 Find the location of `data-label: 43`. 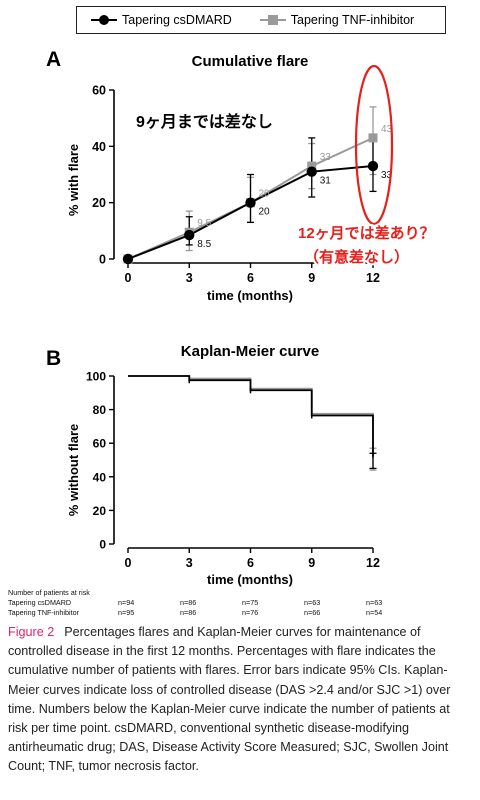

data-label: 43 is located at coordinates (387, 129).